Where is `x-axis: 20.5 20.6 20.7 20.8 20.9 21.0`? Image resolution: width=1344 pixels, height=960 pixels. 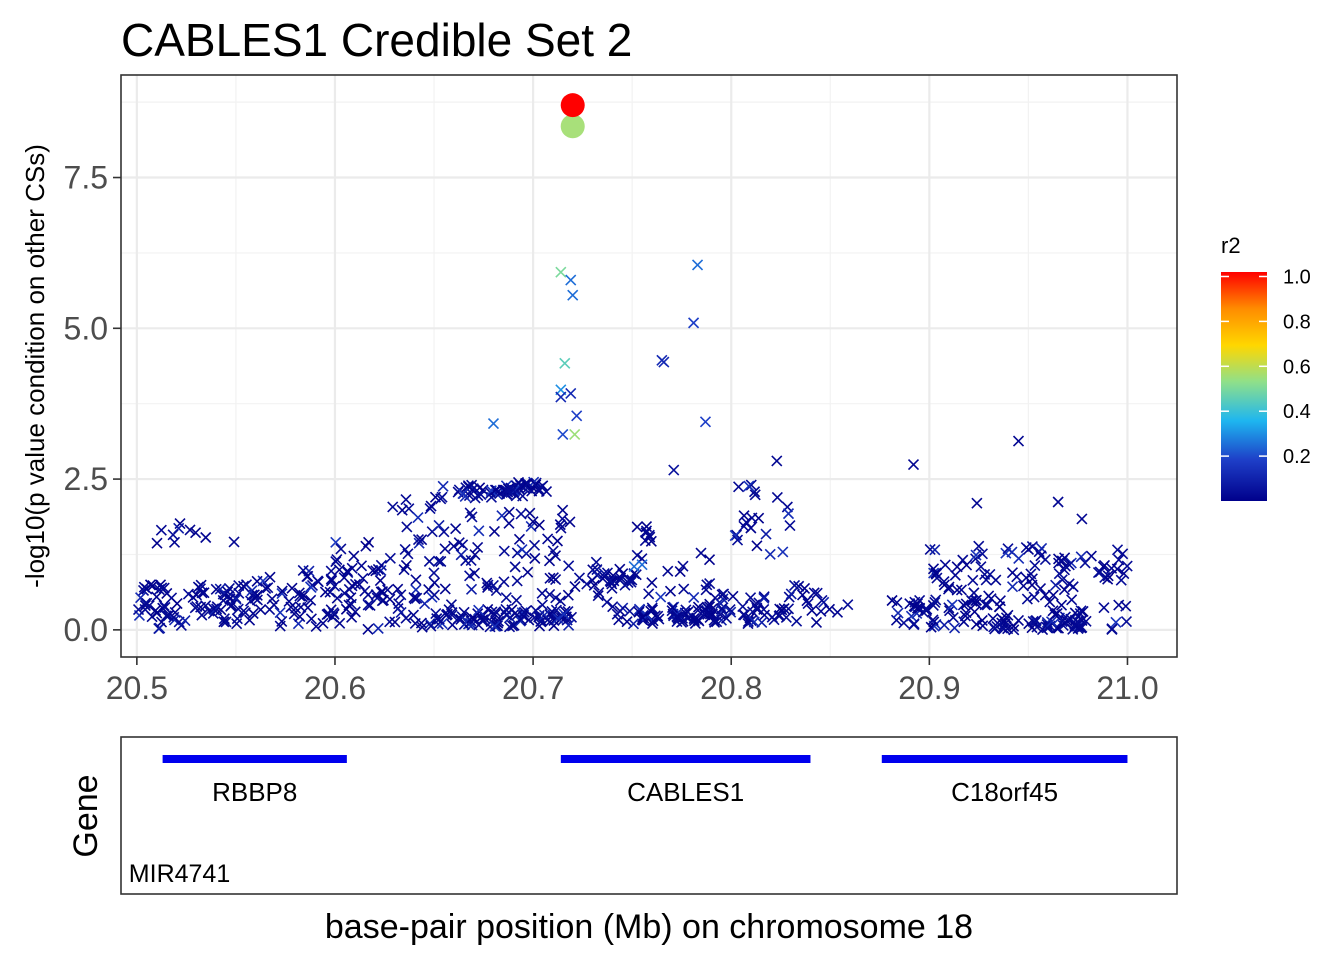 x-axis: 20.5 20.6 20.7 20.8 20.9 21.0 is located at coordinates (632, 681).